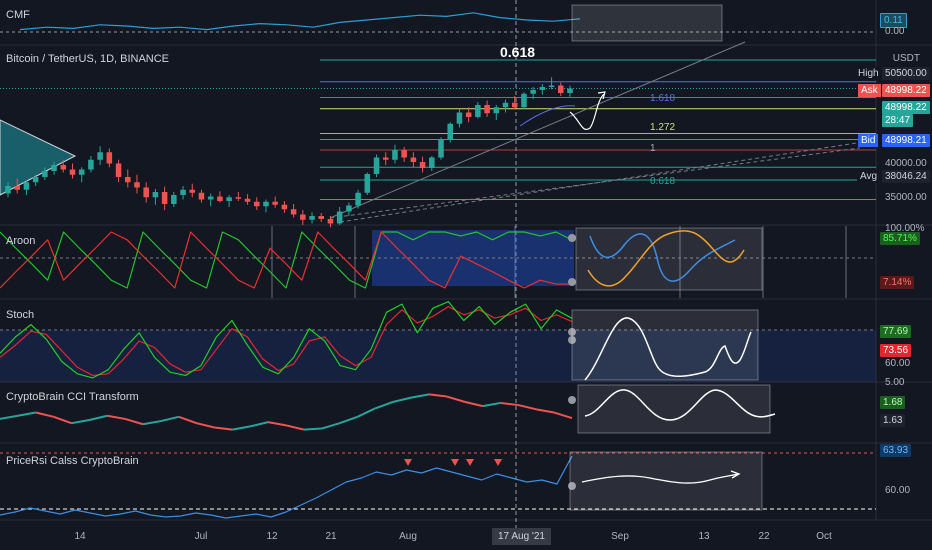 The height and width of the screenshot is (550, 932). What do you see at coordinates (869, 90) in the screenshot?
I see `ask-label: Ask` at bounding box center [869, 90].